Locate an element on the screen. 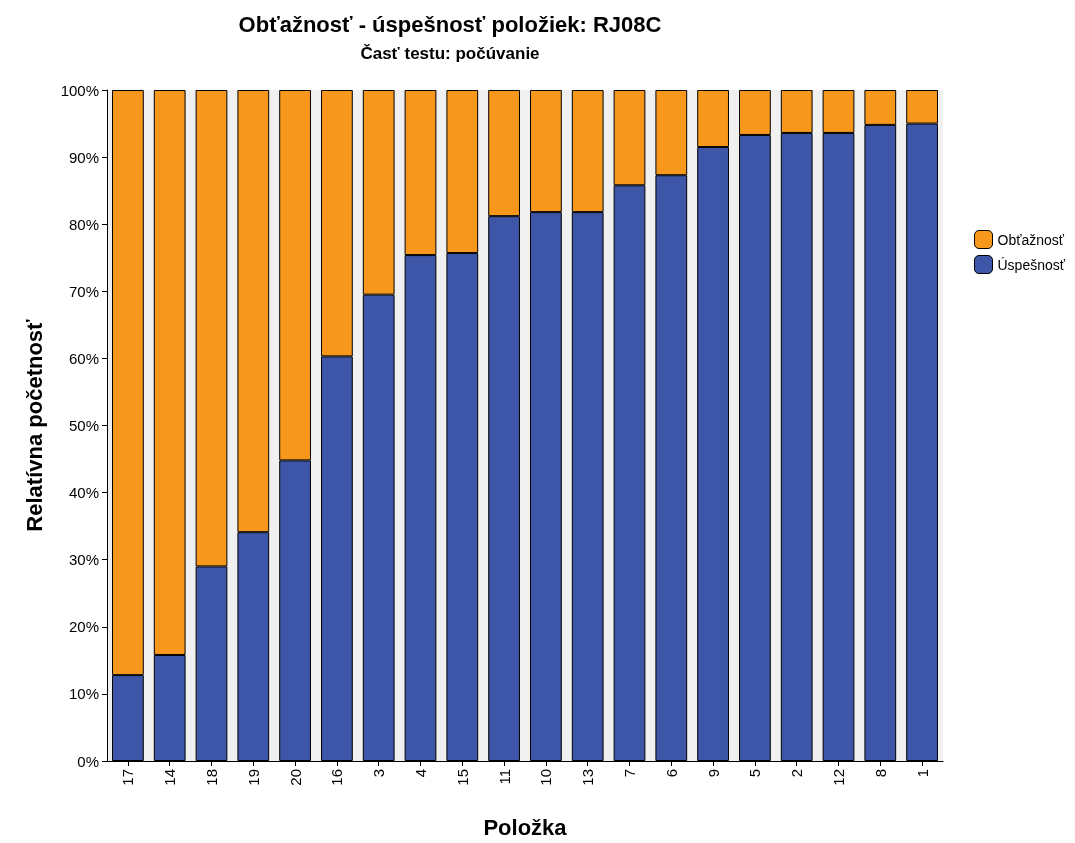  x-tick-label: 2 is located at coordinates (797, 773).